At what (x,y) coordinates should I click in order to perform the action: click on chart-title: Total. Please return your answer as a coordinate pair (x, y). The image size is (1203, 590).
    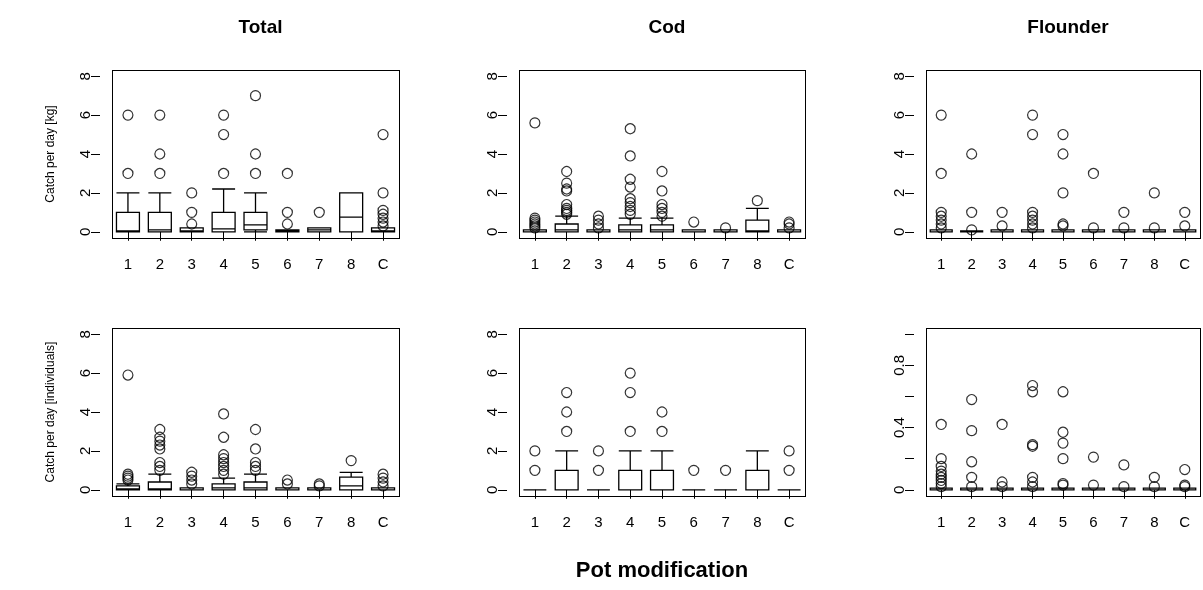
    Looking at the image, I should click on (260, 26).